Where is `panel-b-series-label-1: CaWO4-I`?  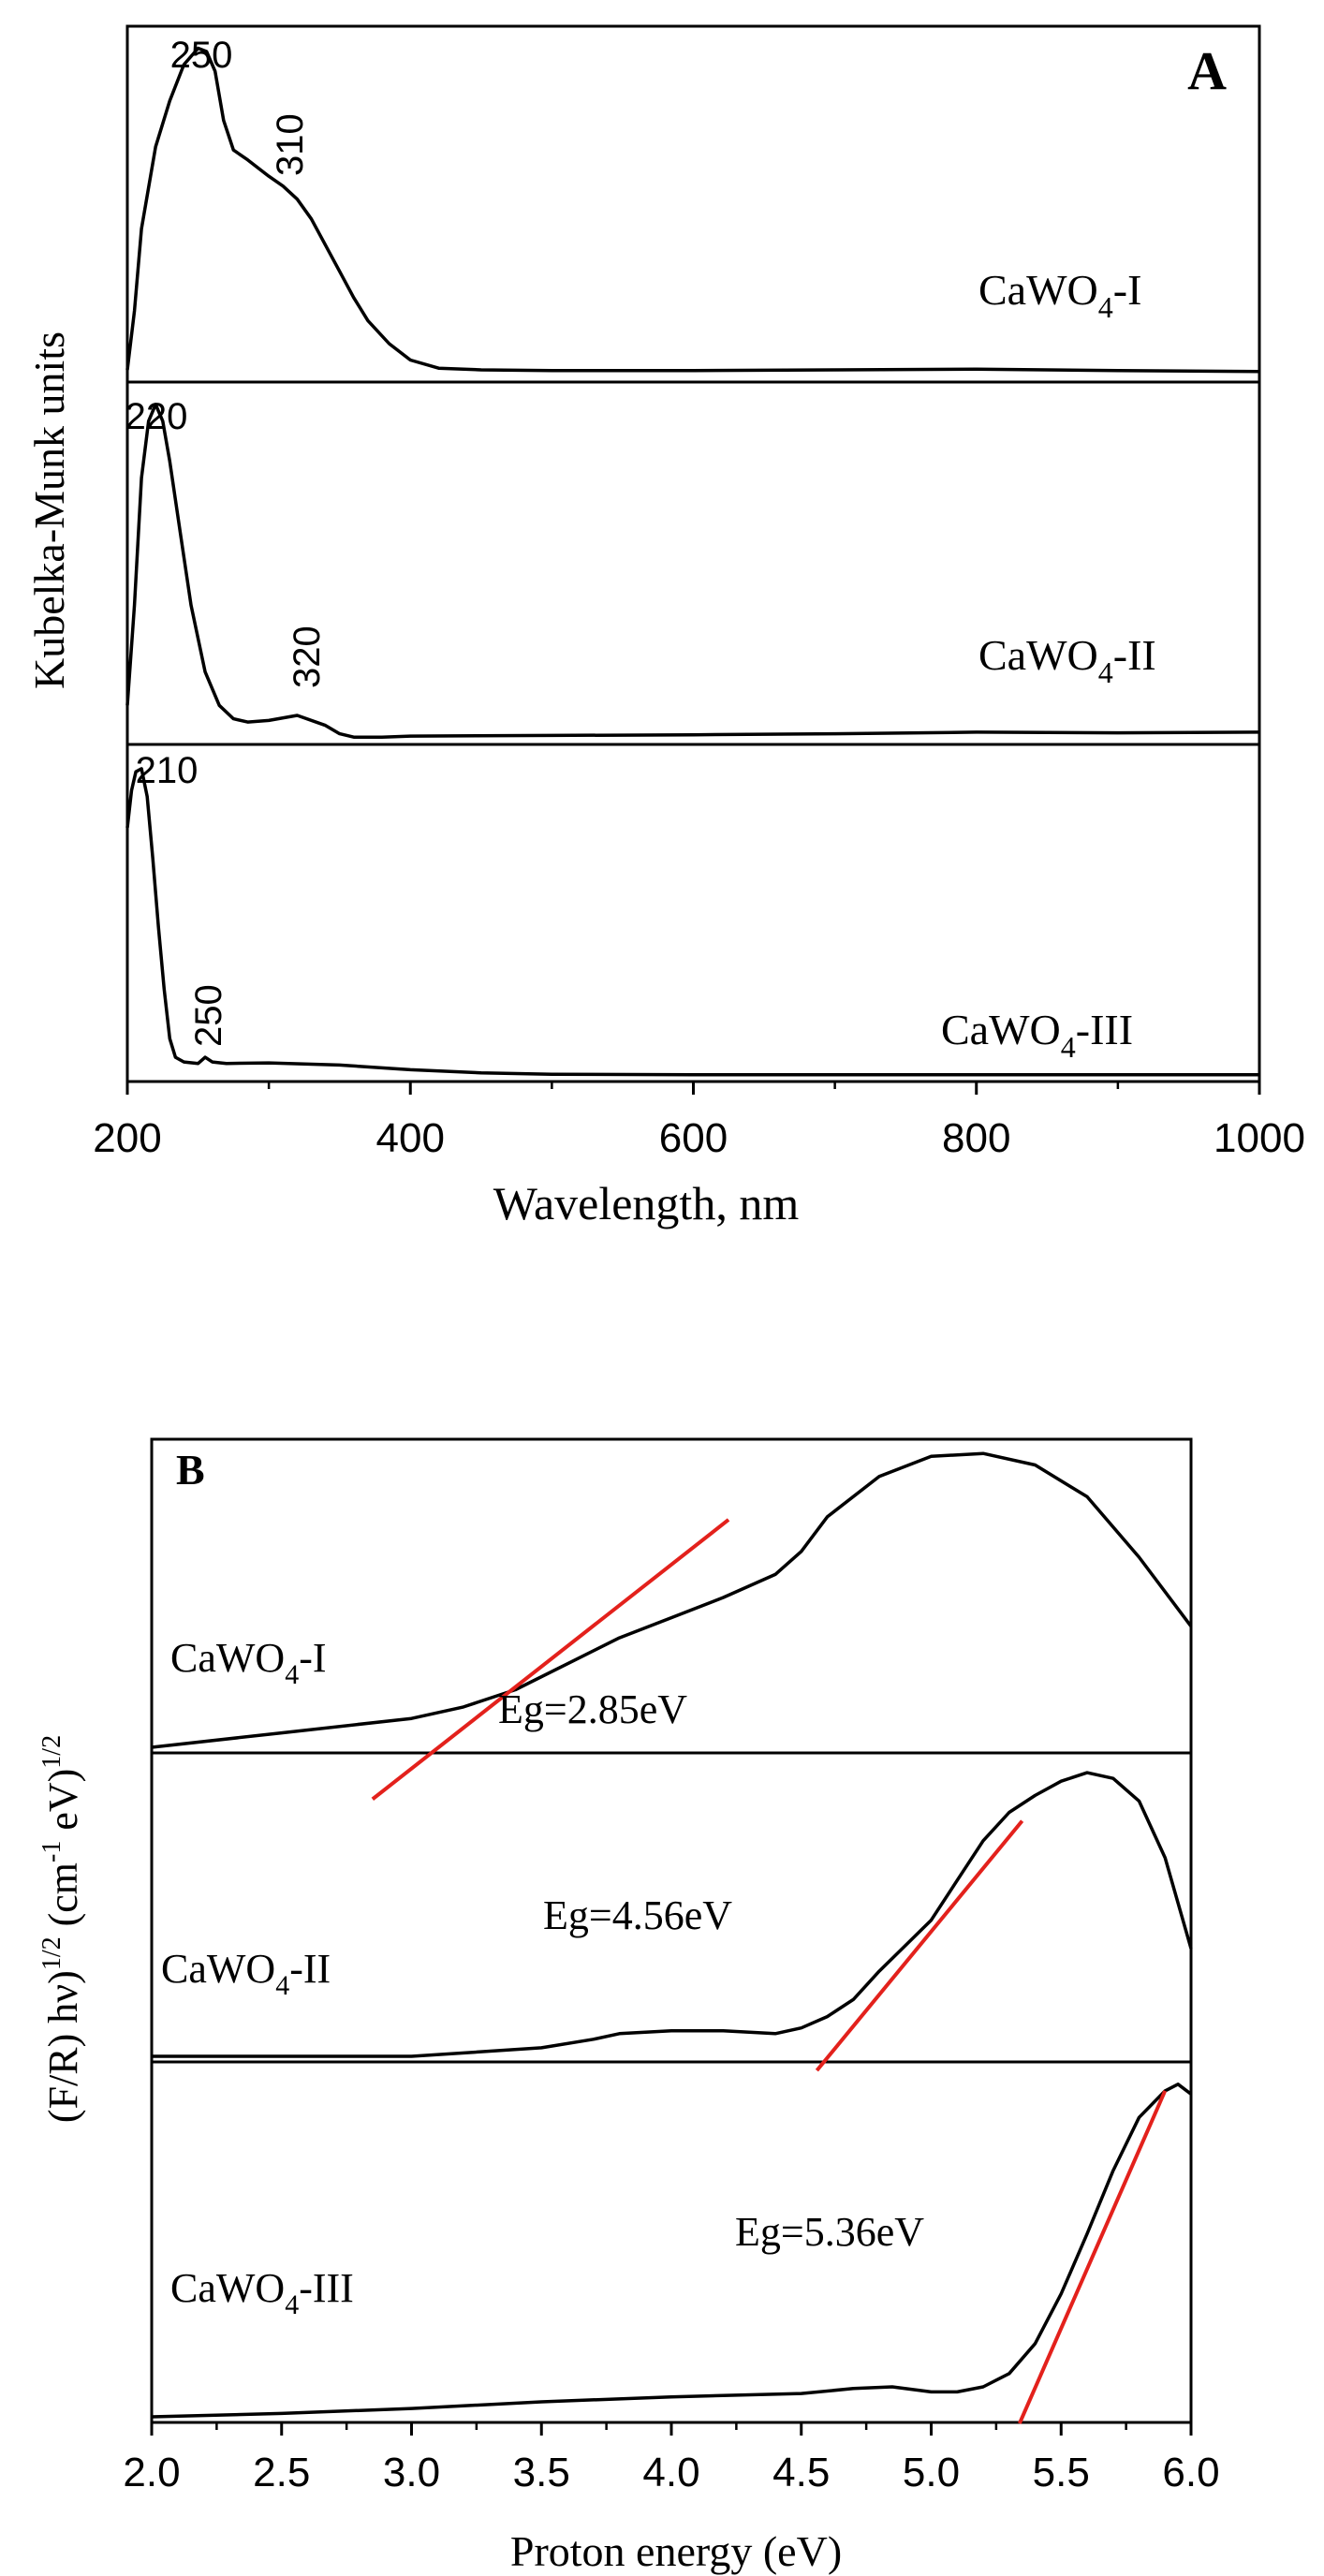 panel-b-series-label-1: CaWO4-I is located at coordinates (248, 1662).